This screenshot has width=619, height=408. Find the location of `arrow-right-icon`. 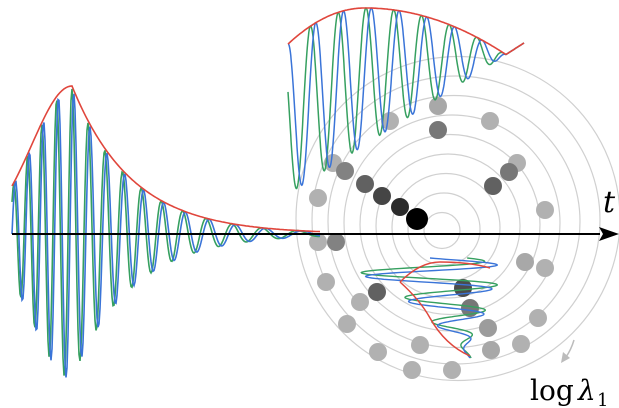

arrow-right-icon is located at coordinates (609, 234).